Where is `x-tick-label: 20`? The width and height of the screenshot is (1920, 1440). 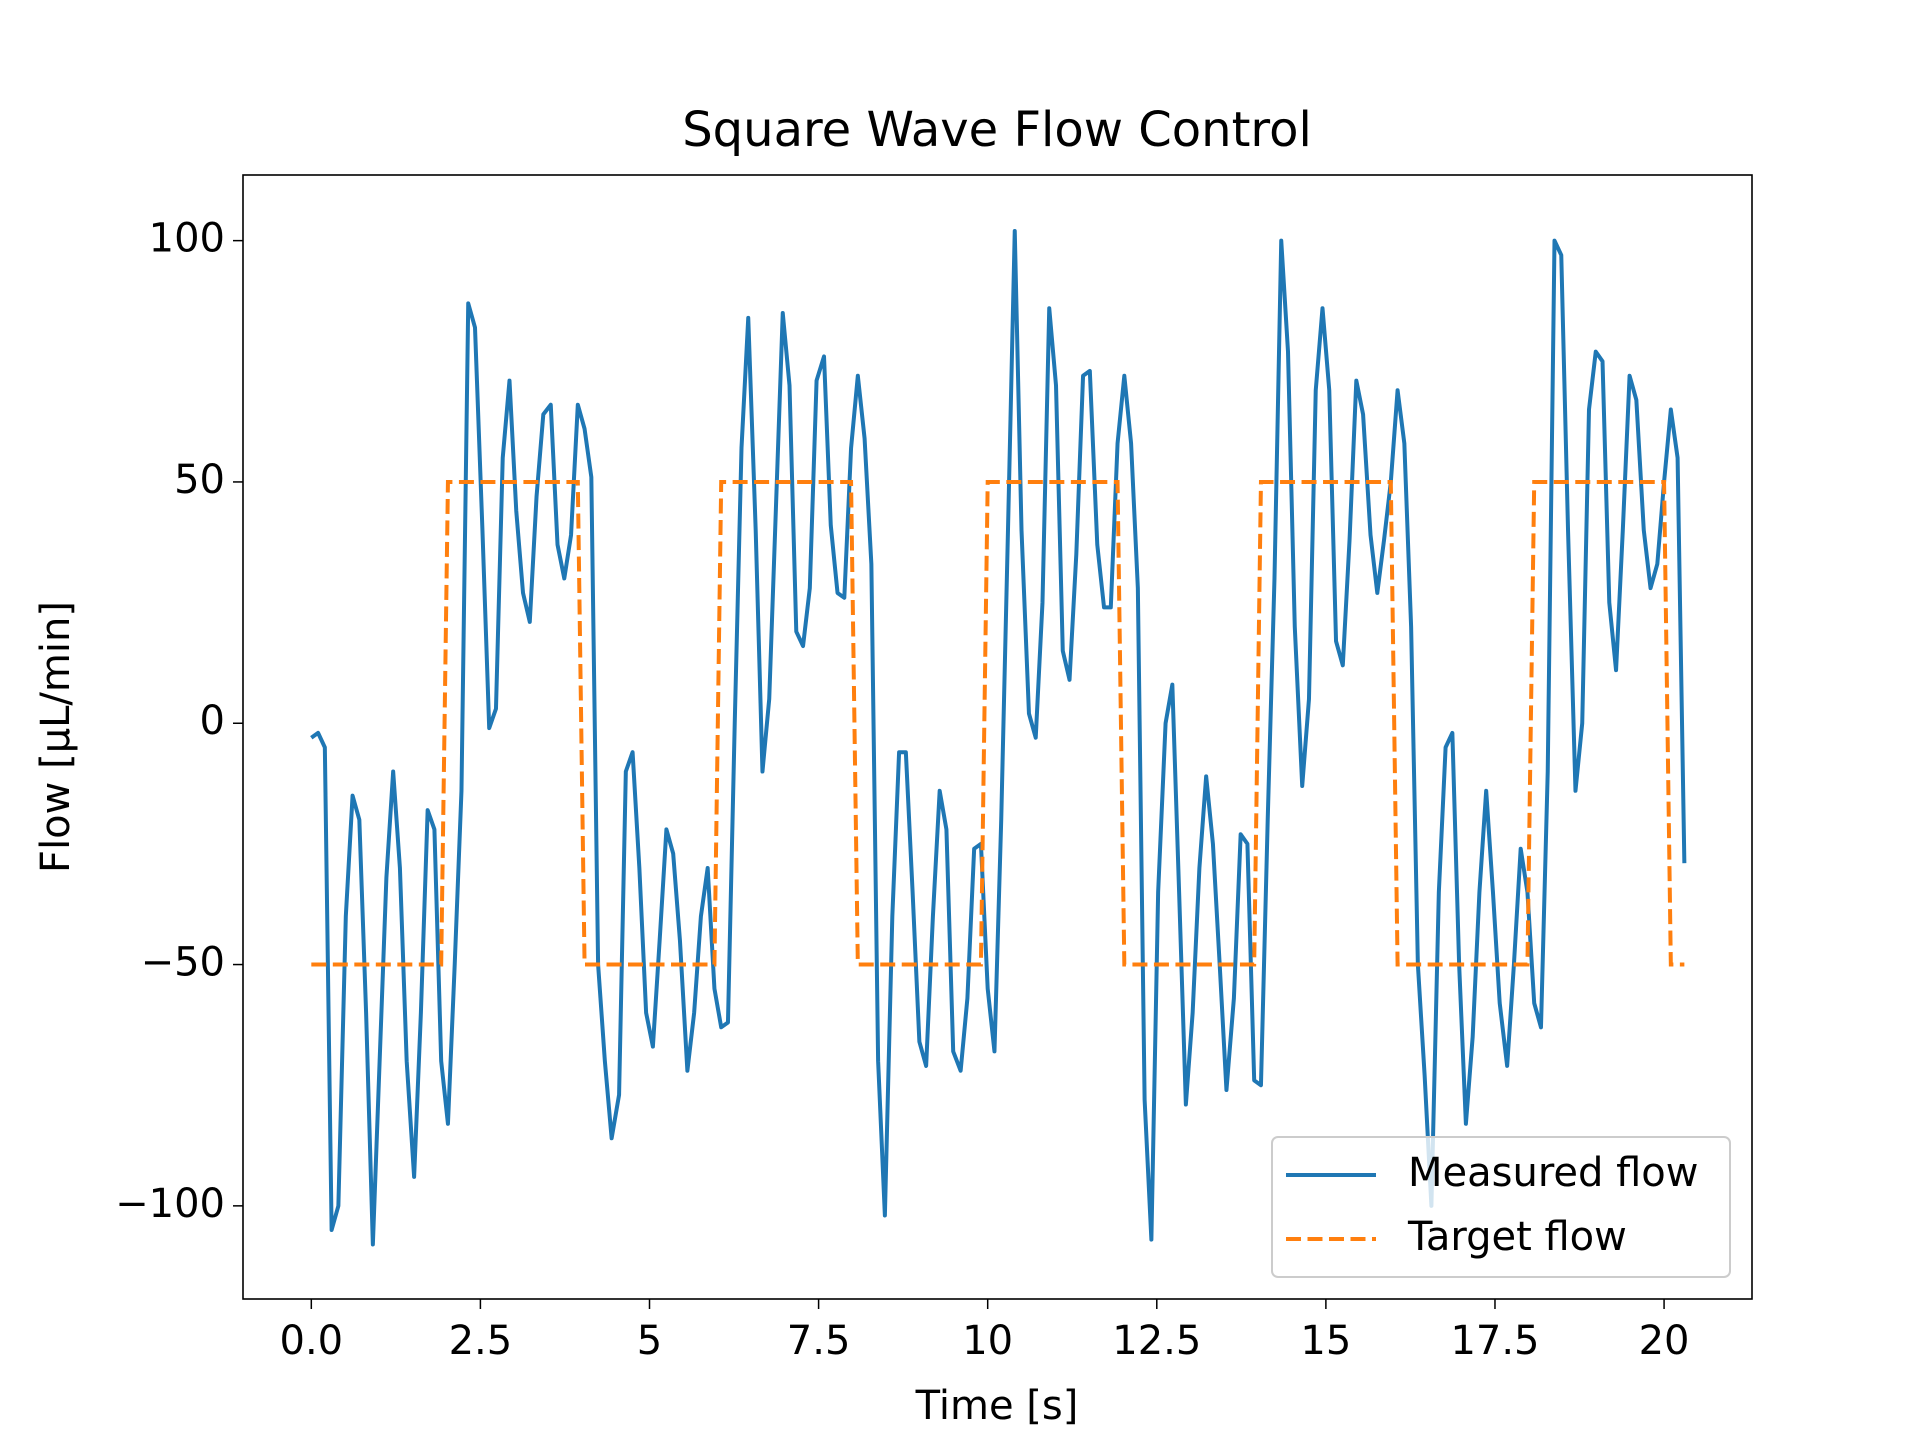
x-tick-label: 20 is located at coordinates (1664, 1341).